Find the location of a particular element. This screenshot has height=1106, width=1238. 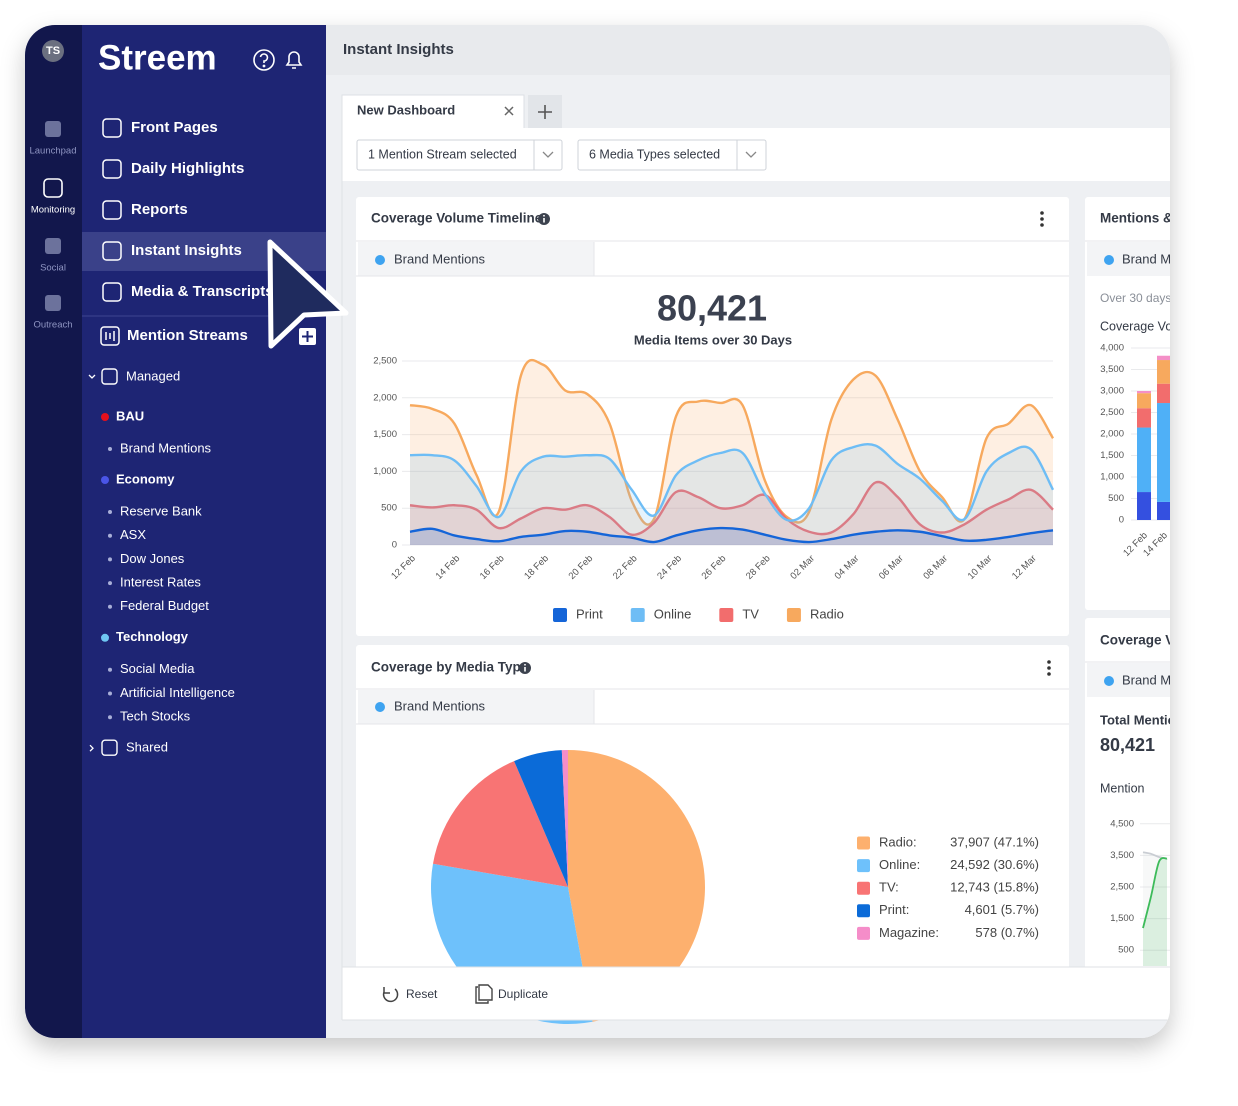

tab is located at coordinates (433, 112).